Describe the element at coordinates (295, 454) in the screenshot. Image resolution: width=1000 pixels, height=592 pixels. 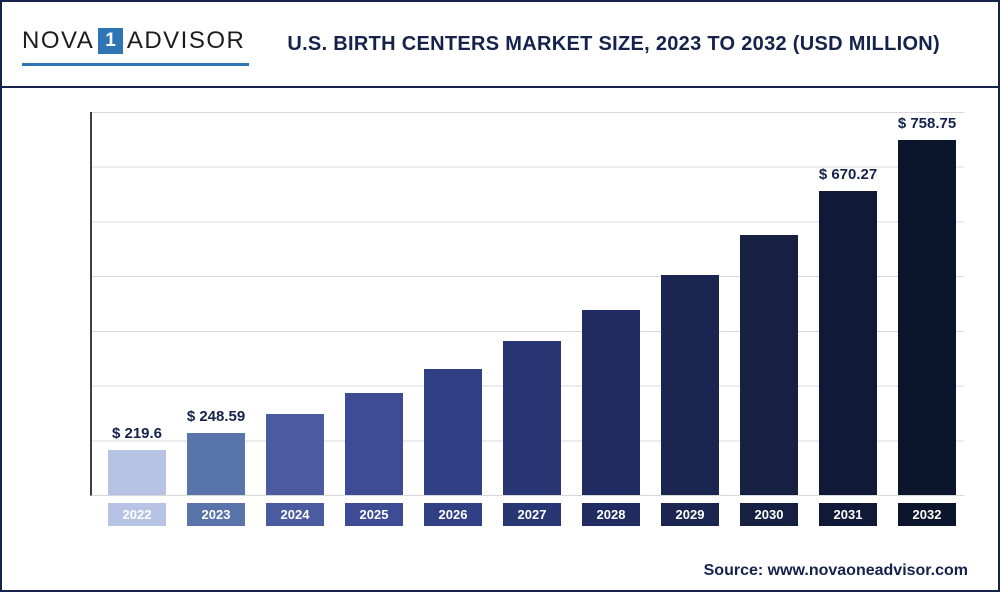
I see `bar-2024` at that location.